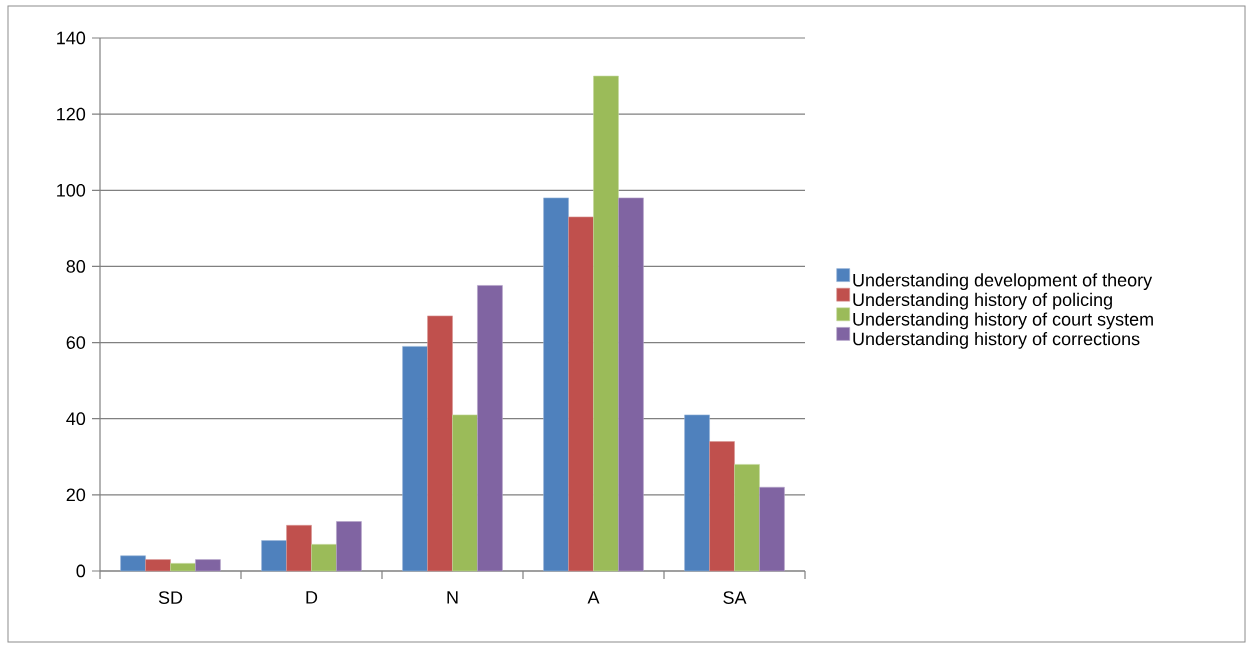 This screenshot has width=1253, height=648. What do you see at coordinates (71, 38) in the screenshot?
I see `y-tick-label: 140` at bounding box center [71, 38].